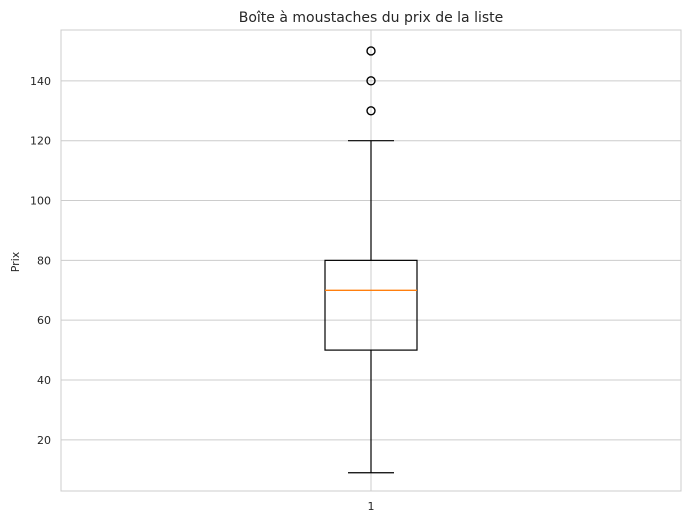 The width and height of the screenshot is (690, 524). Describe the element at coordinates (40, 201) in the screenshot. I see `y-tick-label: 100` at that location.